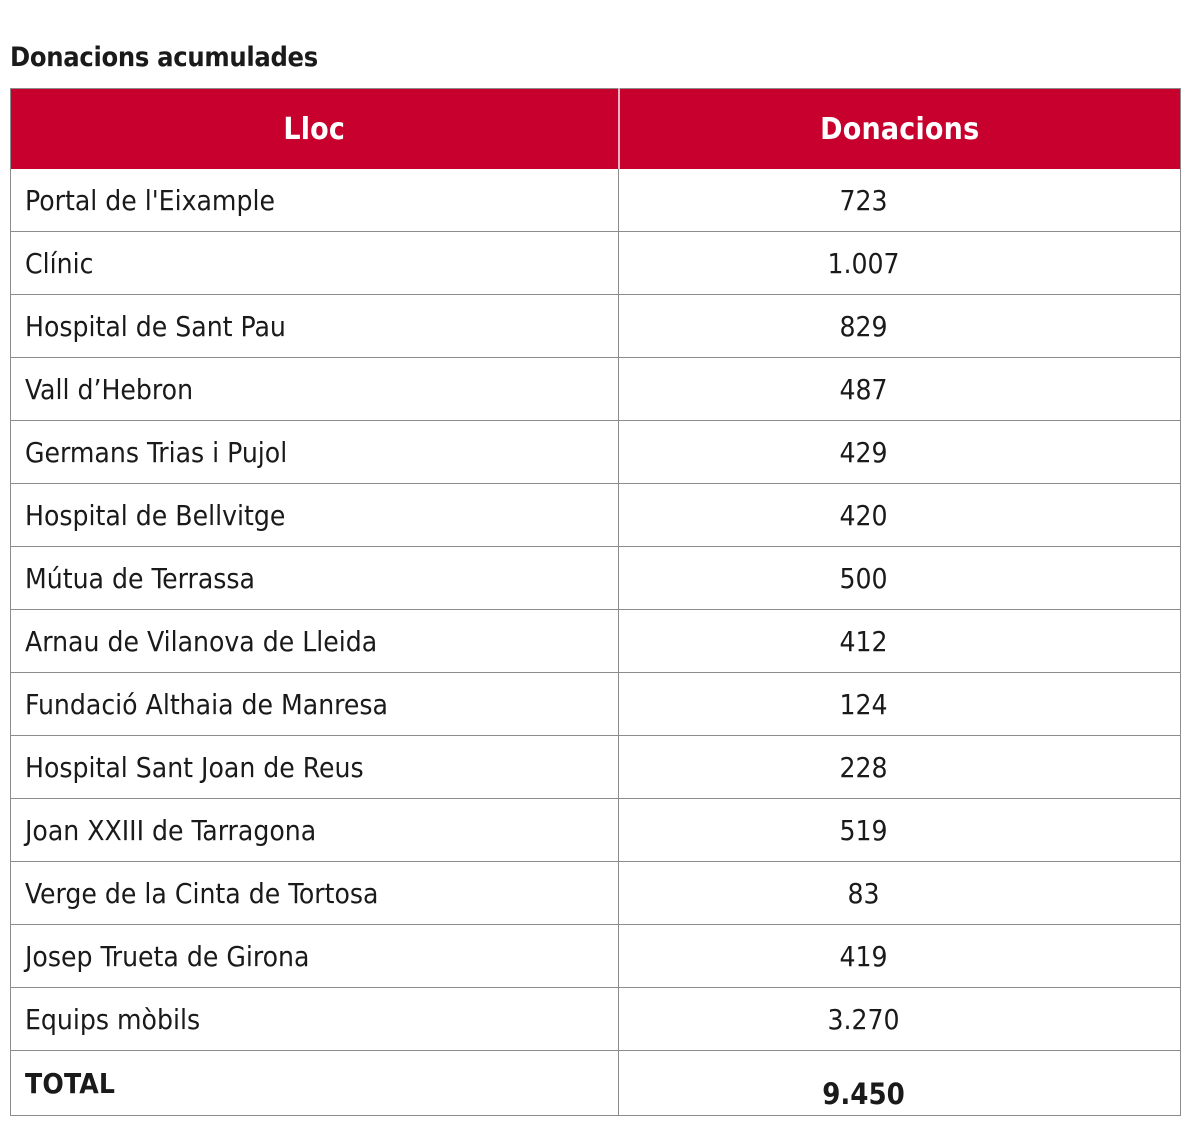 The image size is (1200, 1132). I want to click on table-row: Josep Trueta de Girona 419, so click(595, 956).